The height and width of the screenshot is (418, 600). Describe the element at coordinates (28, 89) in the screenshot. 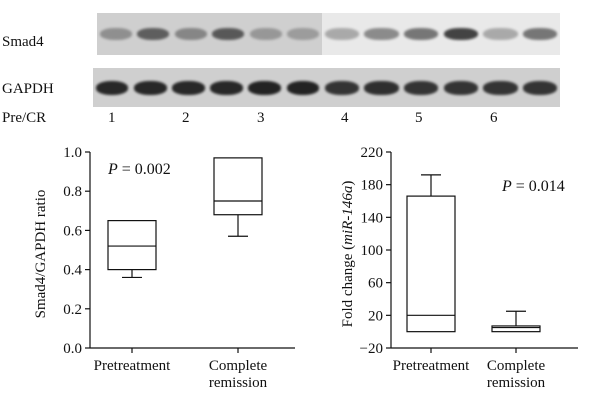

I see `blot-row-label-gapdh: GAPDH` at that location.